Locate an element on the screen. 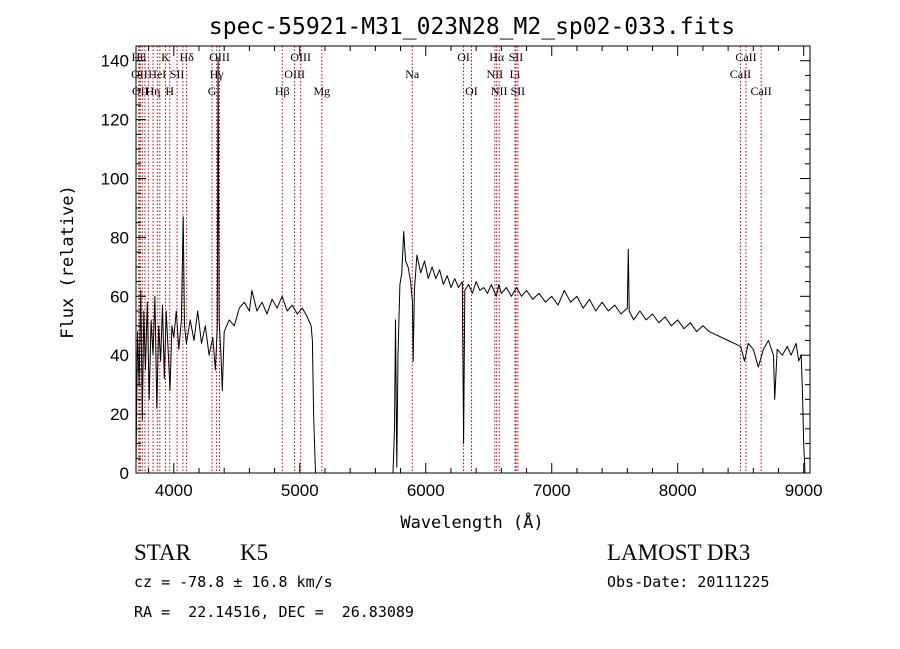 The width and height of the screenshot is (900, 649). y-tick-label: 140 is located at coordinates (115, 61).